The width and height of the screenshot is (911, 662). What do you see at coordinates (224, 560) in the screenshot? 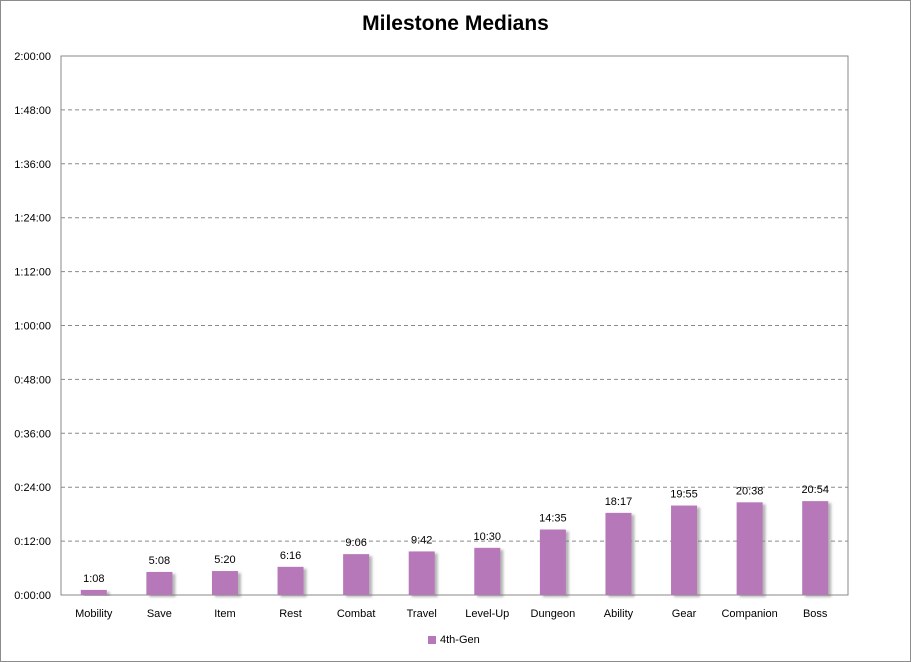
I see `data-label: 5:20` at bounding box center [224, 560].